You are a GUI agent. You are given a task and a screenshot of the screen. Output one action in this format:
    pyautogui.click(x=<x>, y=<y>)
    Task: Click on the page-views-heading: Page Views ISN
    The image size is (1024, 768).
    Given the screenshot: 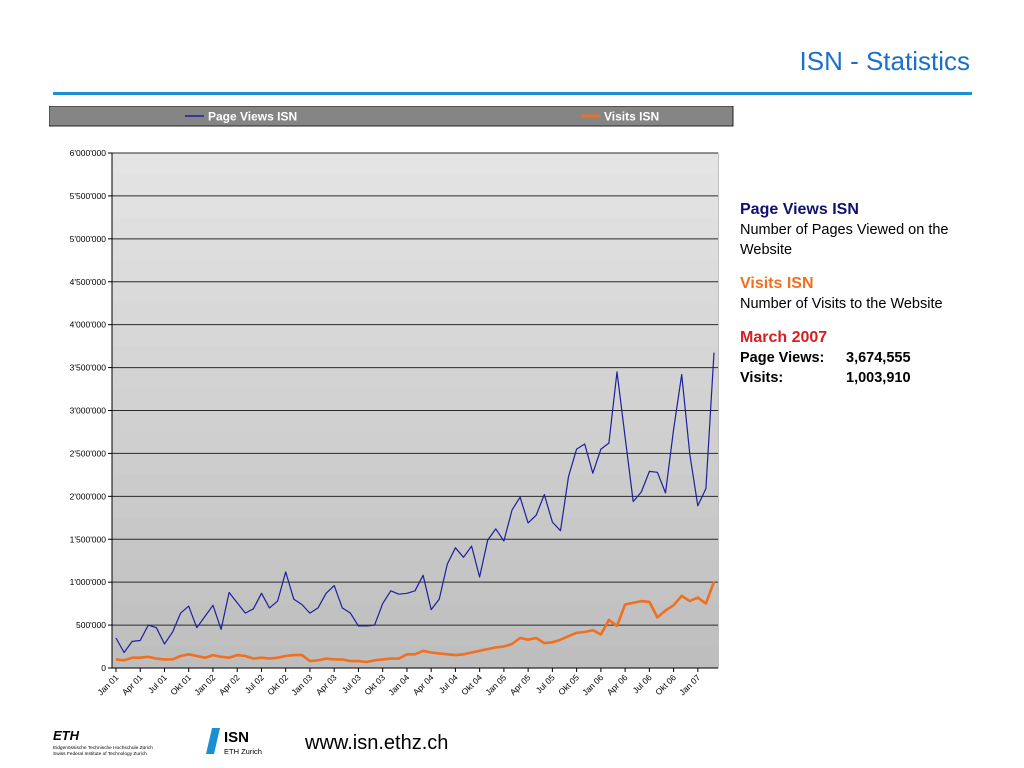 What is the action you would take?
    pyautogui.click(x=799, y=209)
    